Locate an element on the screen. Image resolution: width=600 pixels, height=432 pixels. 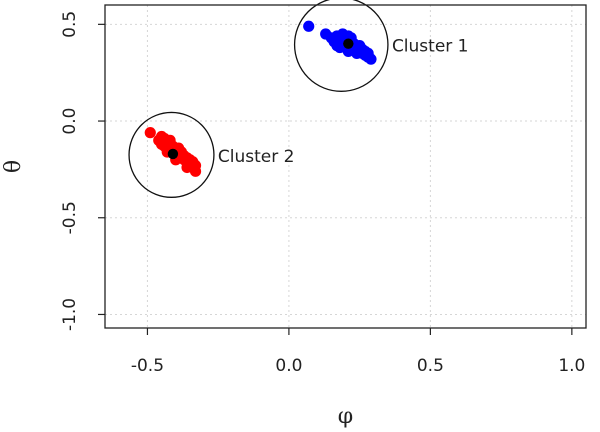
cluster-label: Cluster 1 is located at coordinates (430, 47).